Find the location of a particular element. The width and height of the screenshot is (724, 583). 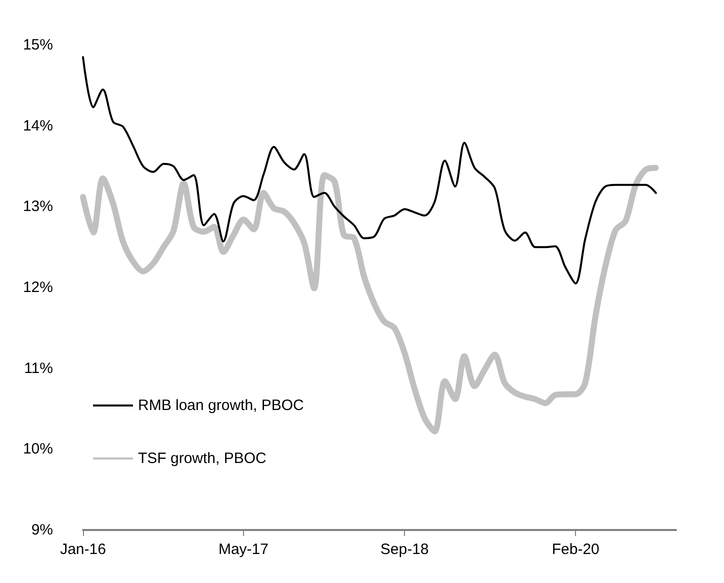

y-tick-label: 10% is located at coordinates (37, 449).